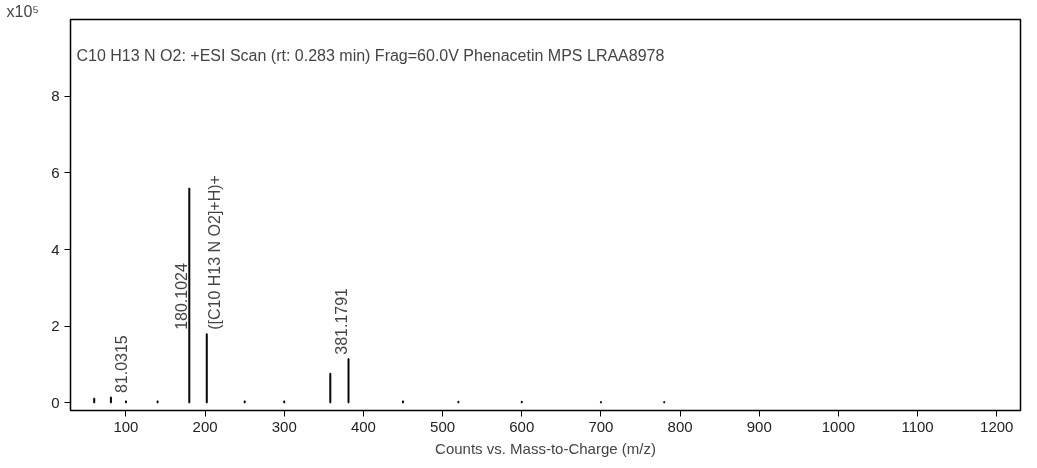 This screenshot has height=468, width=1037. Describe the element at coordinates (22, 11) in the screenshot. I see `y-axis-title: x10⁵` at that location.